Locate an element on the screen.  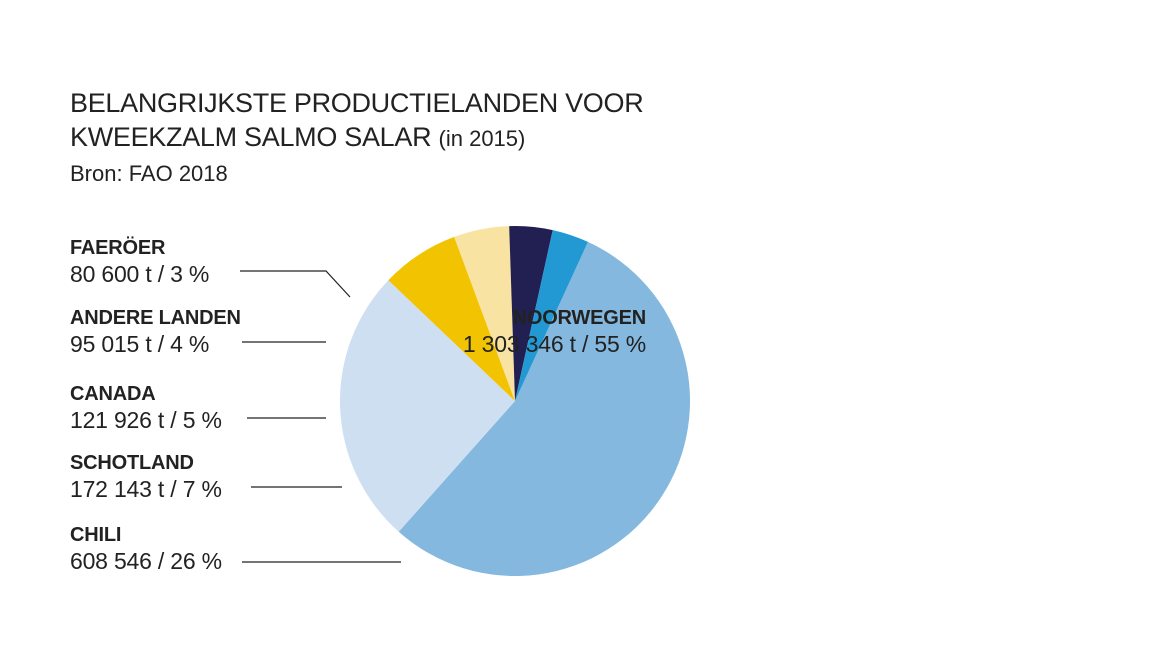
slice-label-faeroer: FAERÖER 80 600 t / 3 % is located at coordinates (139, 262).